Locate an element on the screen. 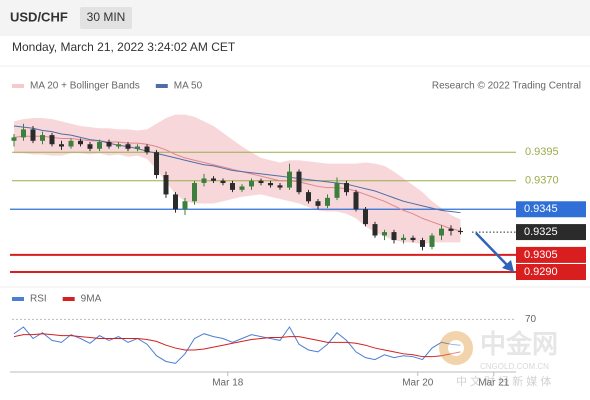  x-tick-label: Mar 21 is located at coordinates (494, 383).